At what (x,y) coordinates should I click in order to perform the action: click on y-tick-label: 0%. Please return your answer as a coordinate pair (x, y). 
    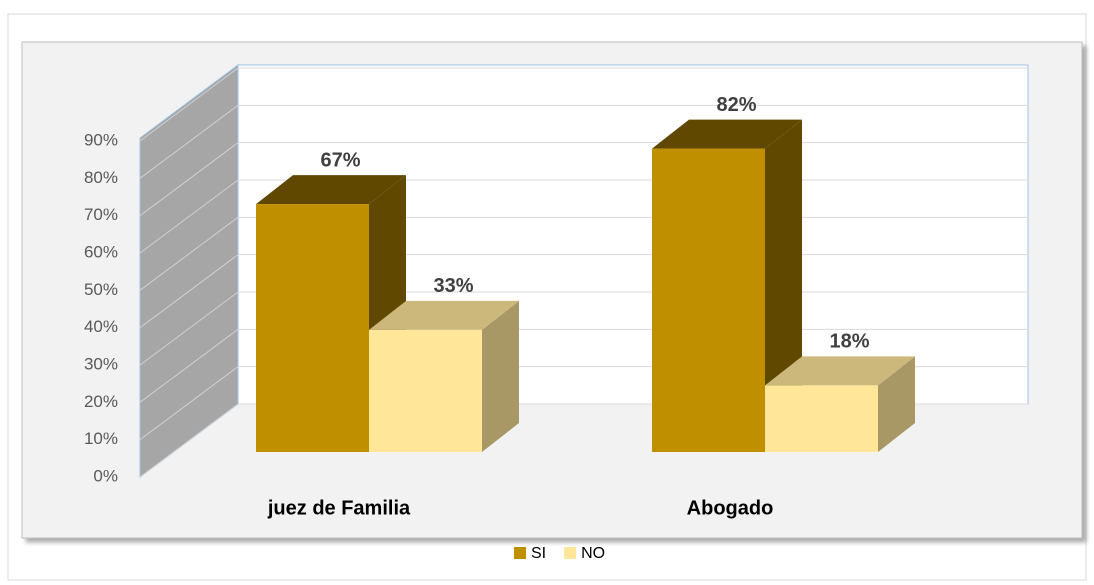
    Looking at the image, I should click on (105, 475).